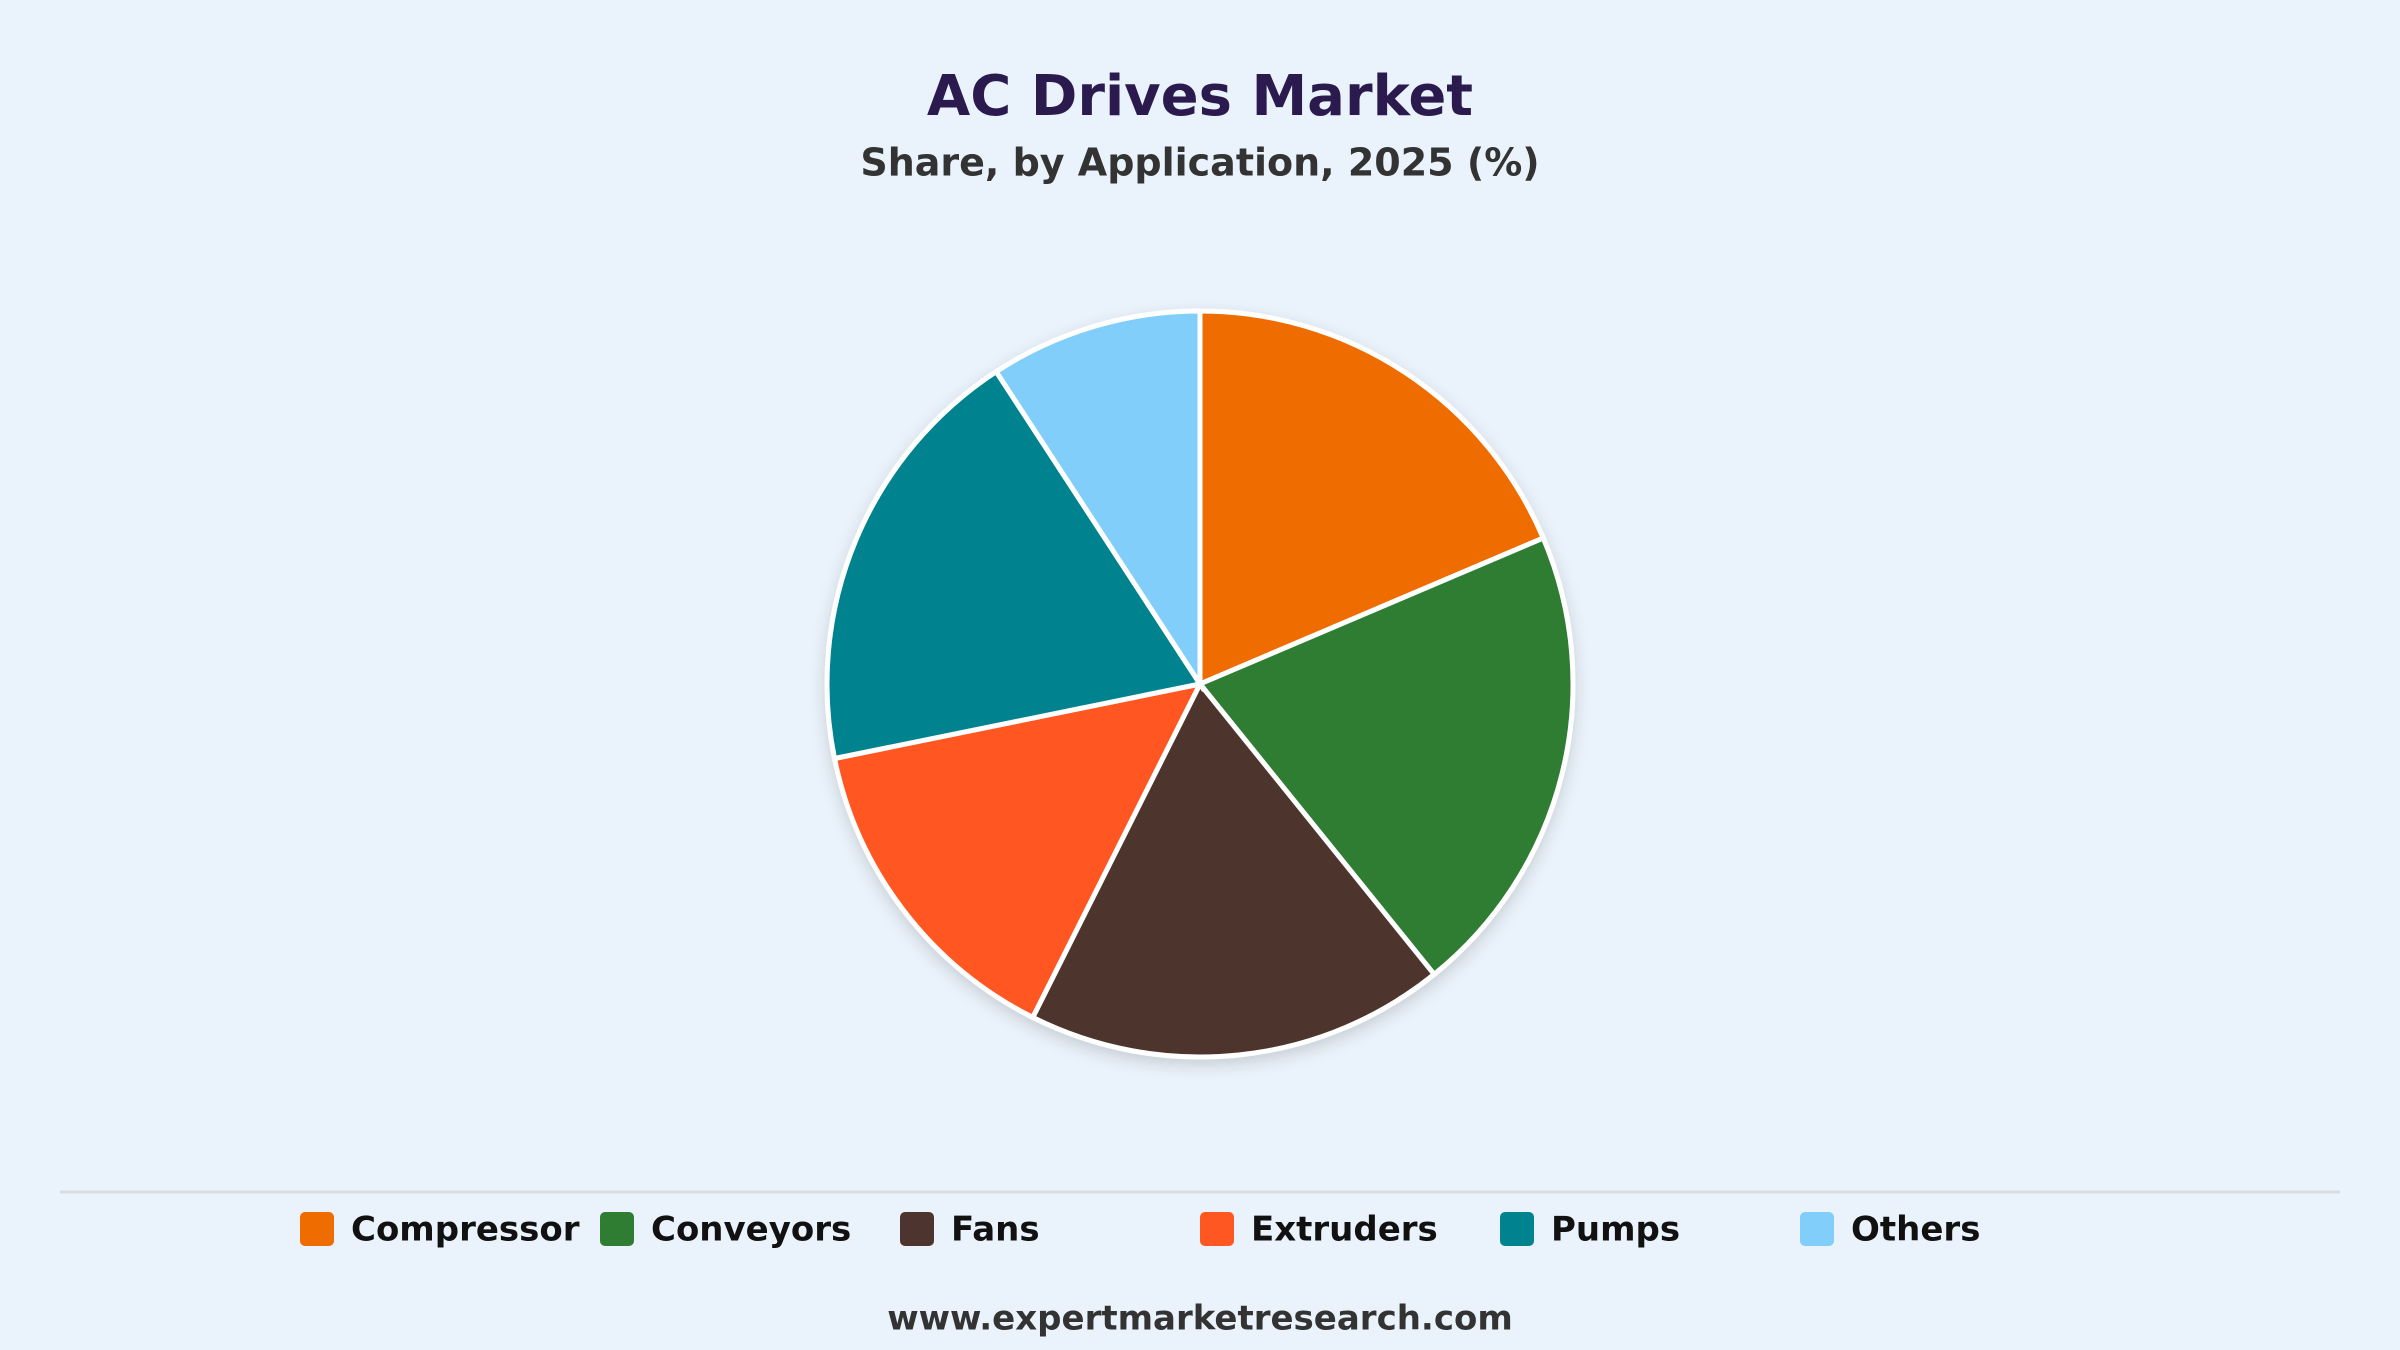  What do you see at coordinates (1200, 96) in the screenshot?
I see `chart-title: AC Drives Market` at bounding box center [1200, 96].